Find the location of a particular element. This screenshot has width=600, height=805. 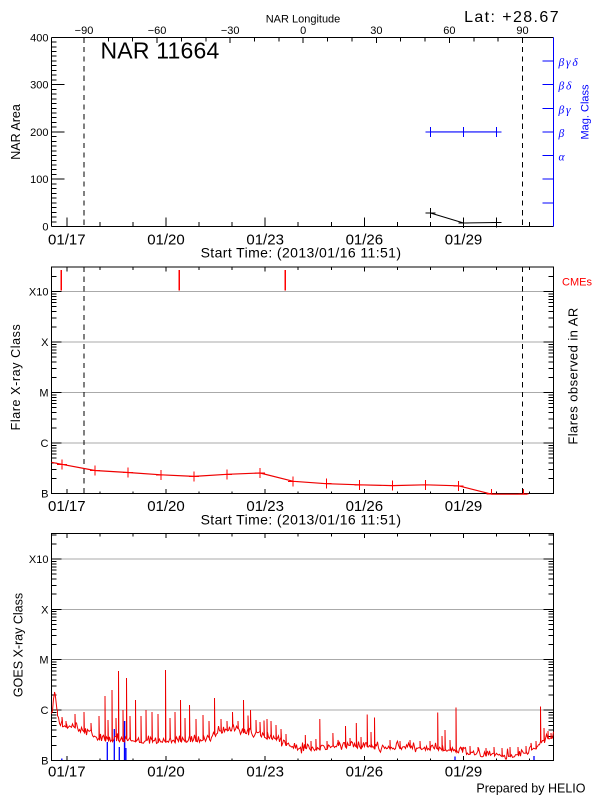

svg-text: −90 is located at coordinates (84, 31).